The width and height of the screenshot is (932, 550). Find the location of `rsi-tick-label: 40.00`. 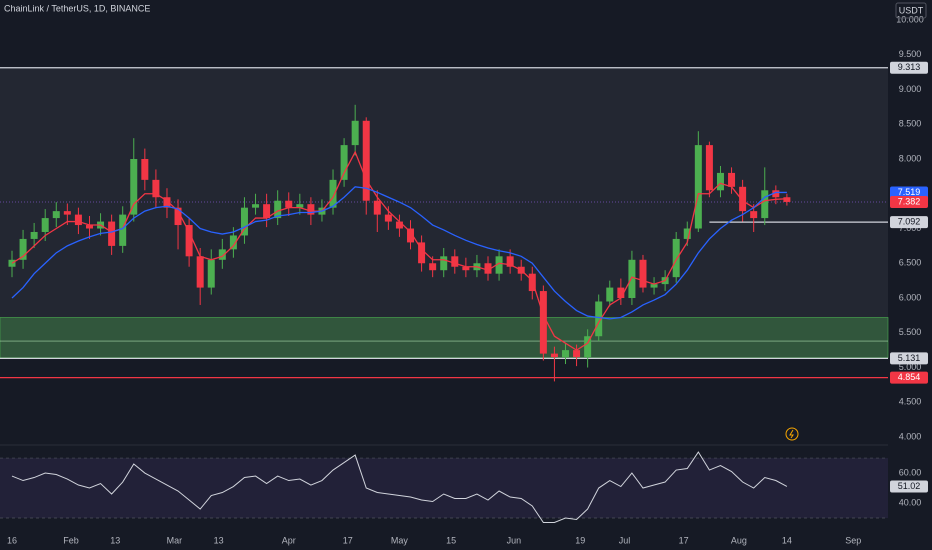

rsi-tick-label: 40.00 is located at coordinates (910, 502).